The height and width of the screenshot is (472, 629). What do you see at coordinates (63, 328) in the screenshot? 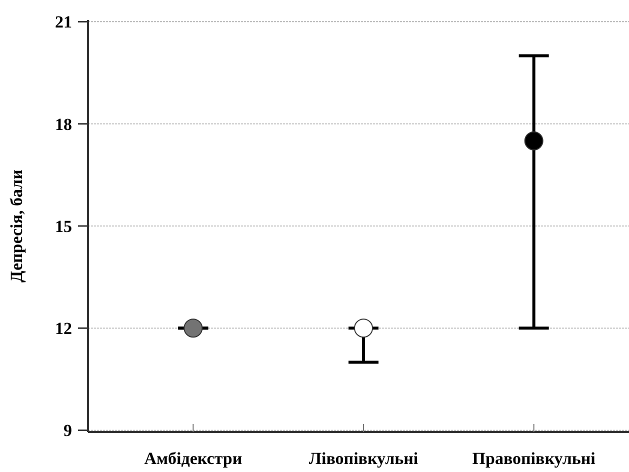
I see `y-tick-label: 12` at bounding box center [63, 328].